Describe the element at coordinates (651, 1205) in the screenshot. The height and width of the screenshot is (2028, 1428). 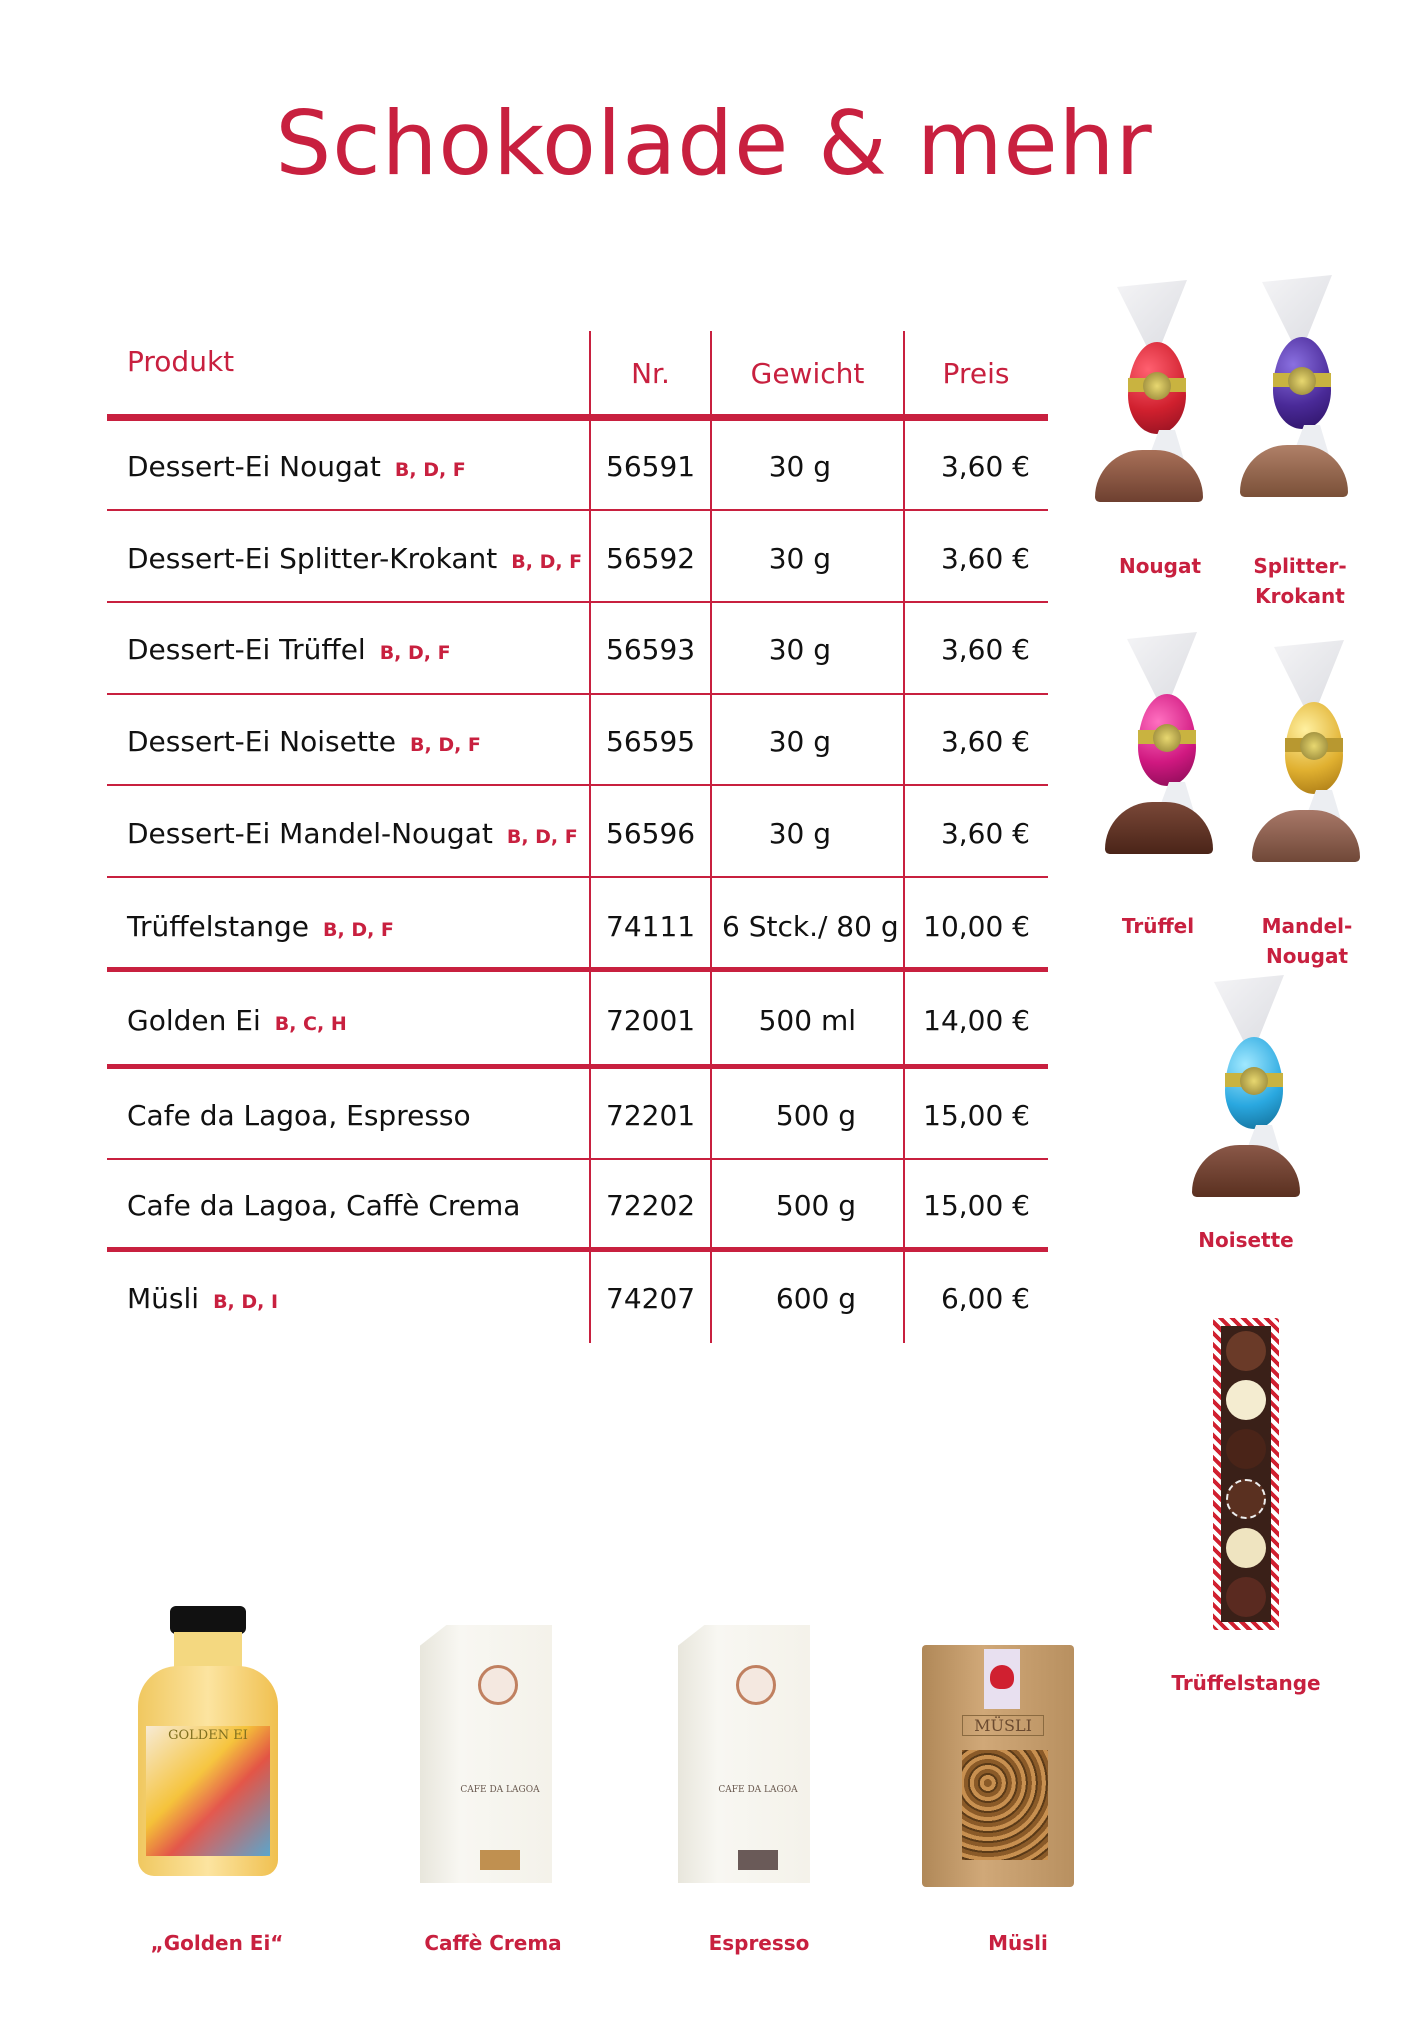
I see `nr-cell: 72202` at that location.